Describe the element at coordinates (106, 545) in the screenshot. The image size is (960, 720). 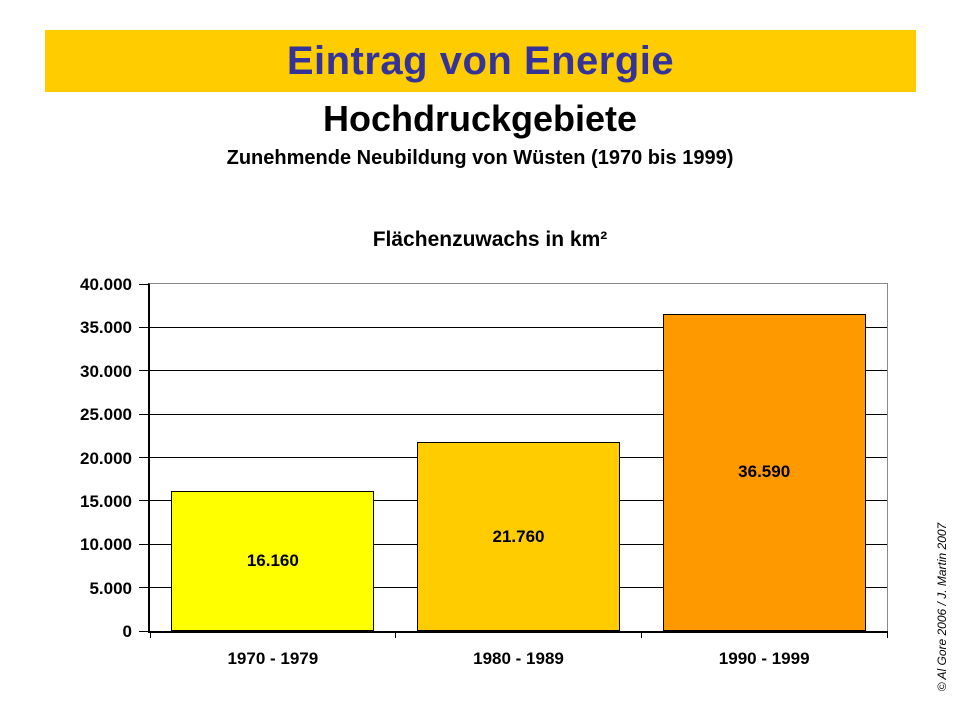
I see `y-axis-tick-label: 10.000` at that location.